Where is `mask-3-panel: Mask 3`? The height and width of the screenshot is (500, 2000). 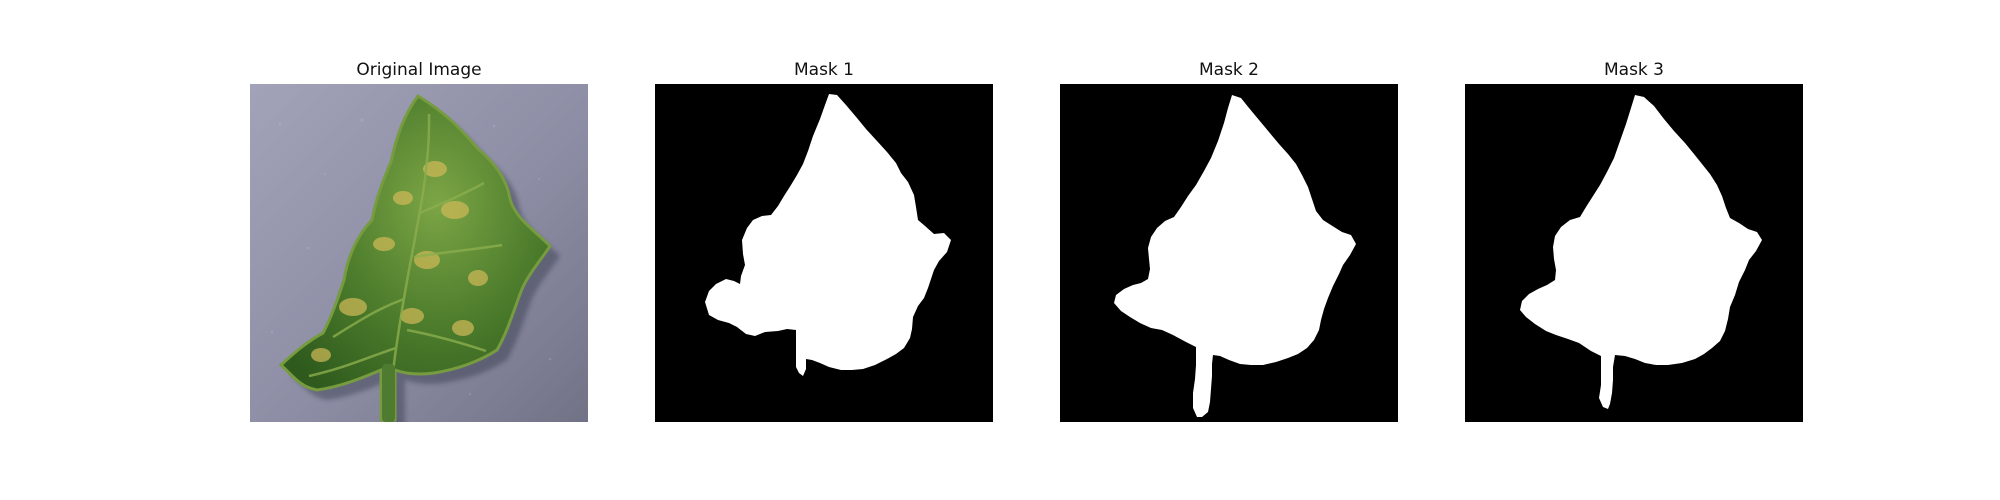 mask-3-panel: Mask 3 is located at coordinates (1634, 215).